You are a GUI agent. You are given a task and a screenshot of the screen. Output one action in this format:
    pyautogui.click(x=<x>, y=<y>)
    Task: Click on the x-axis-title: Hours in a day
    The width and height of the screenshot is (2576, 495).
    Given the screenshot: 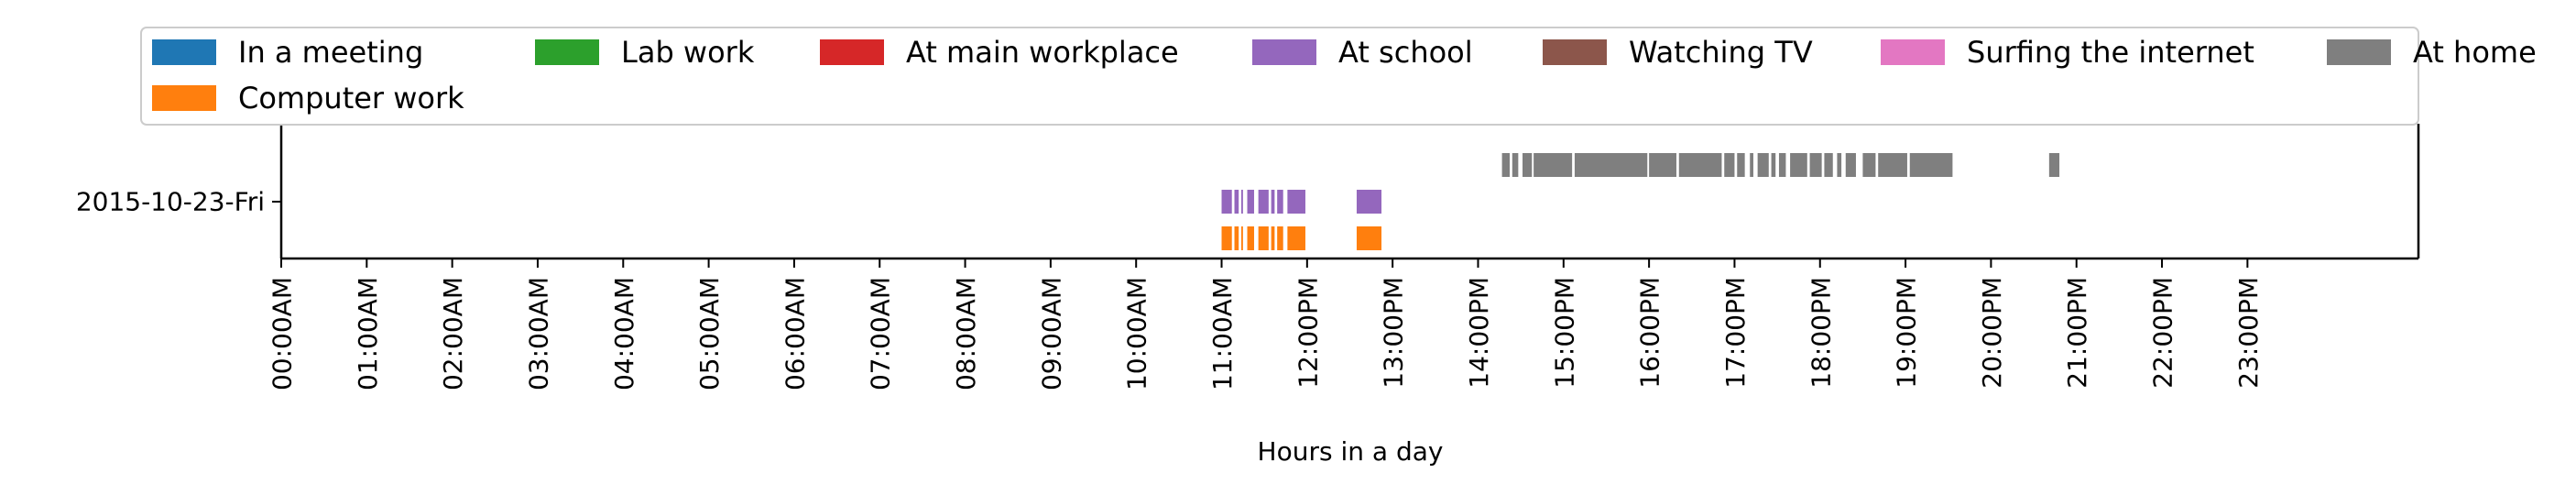 What is the action you would take?
    pyautogui.click(x=1351, y=451)
    